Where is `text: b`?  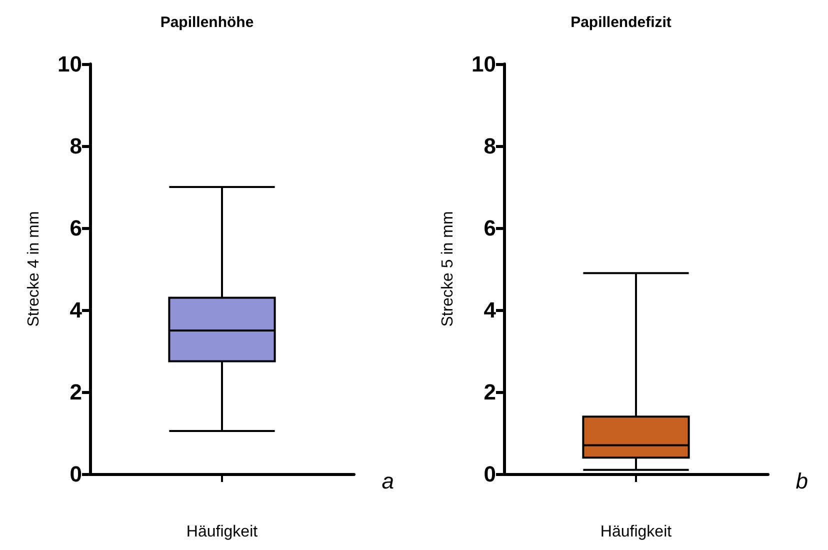
text: b is located at coordinates (802, 481).